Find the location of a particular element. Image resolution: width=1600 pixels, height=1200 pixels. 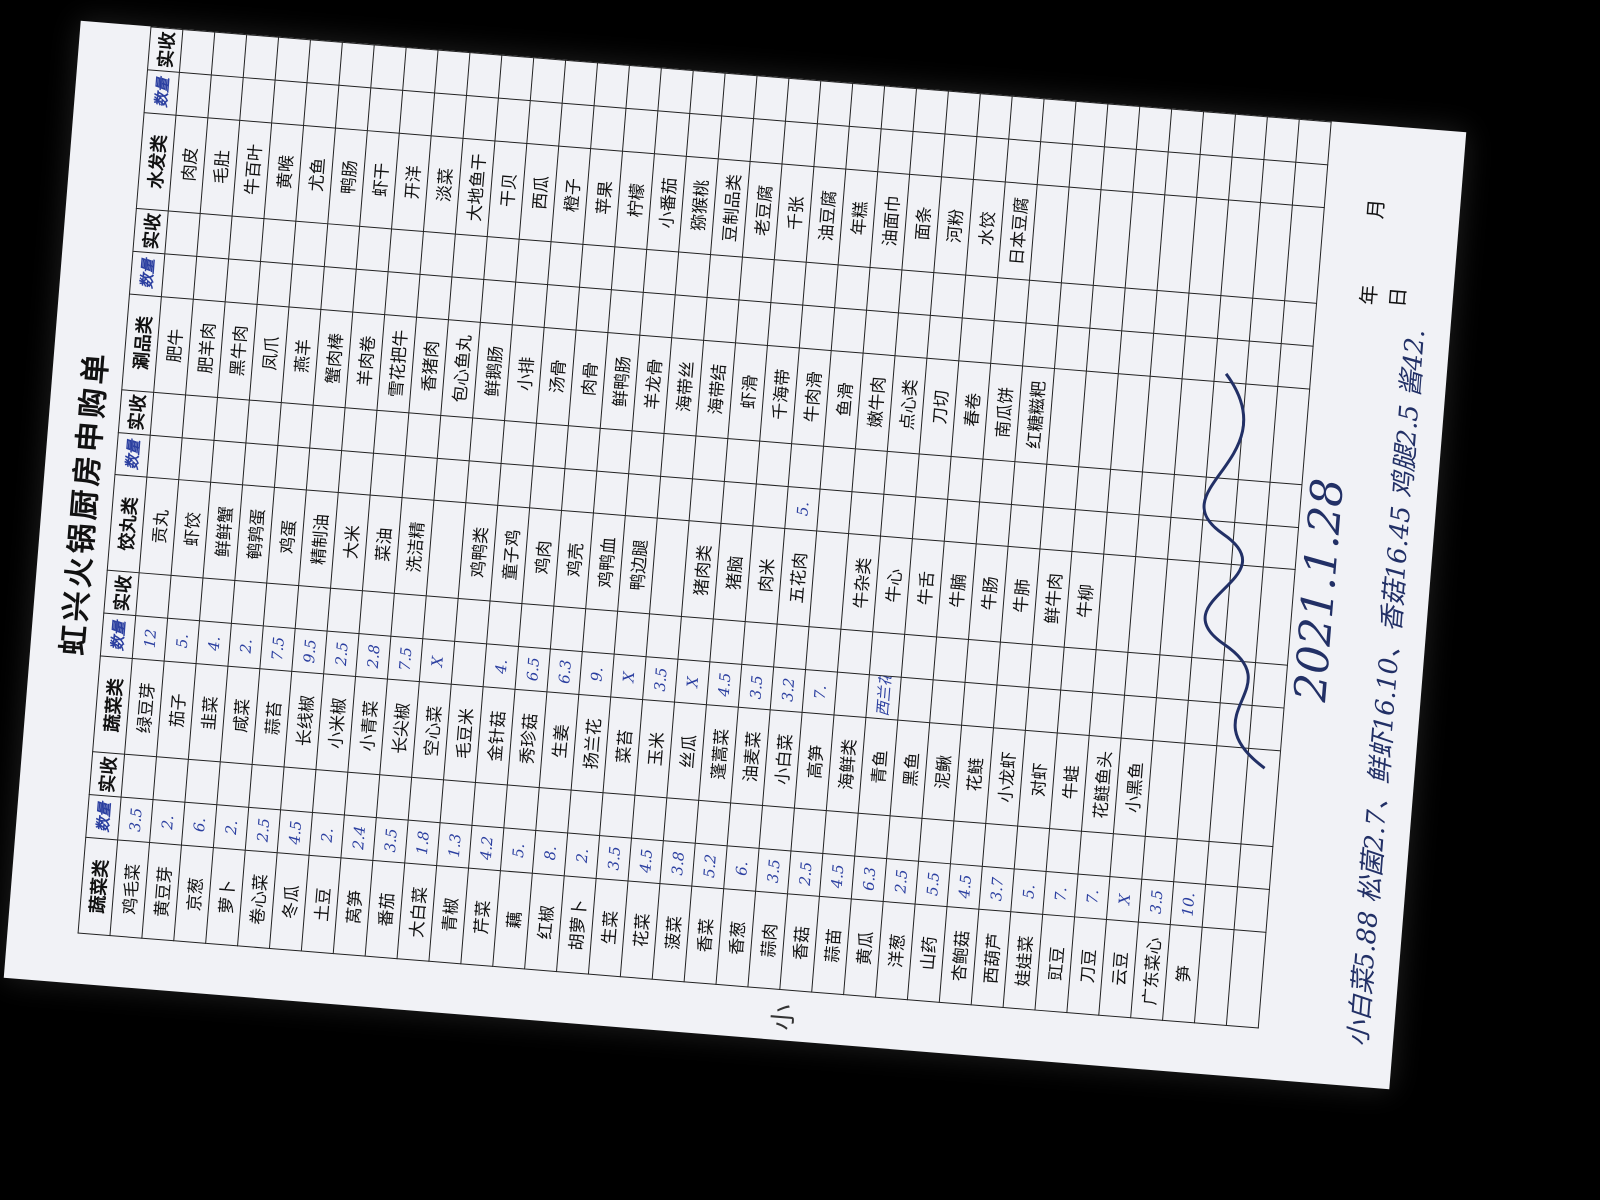

item-name is located at coordinates (1246, 978).